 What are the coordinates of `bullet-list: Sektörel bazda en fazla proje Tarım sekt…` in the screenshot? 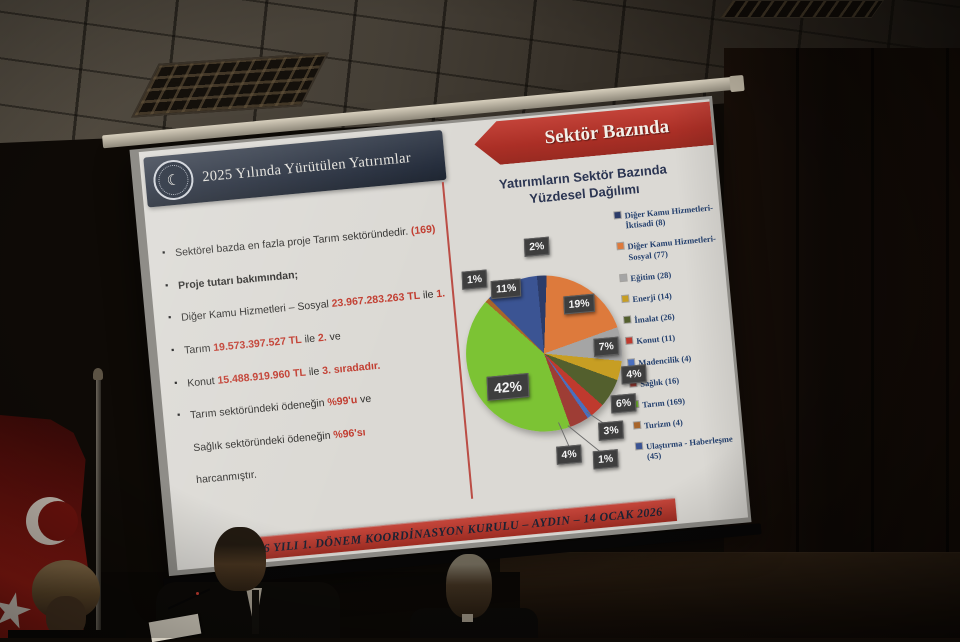 It's located at (316, 365).